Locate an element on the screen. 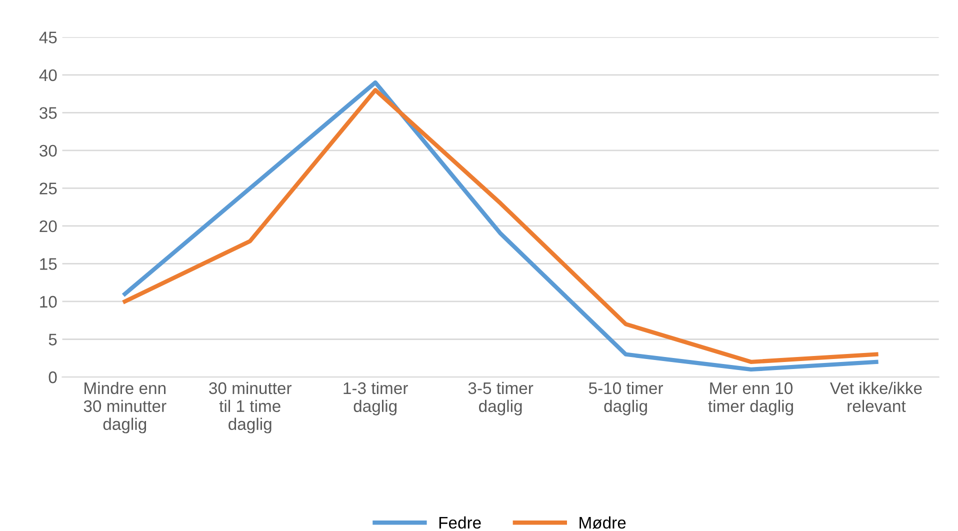  y-tick-label: 5 is located at coordinates (52, 340).